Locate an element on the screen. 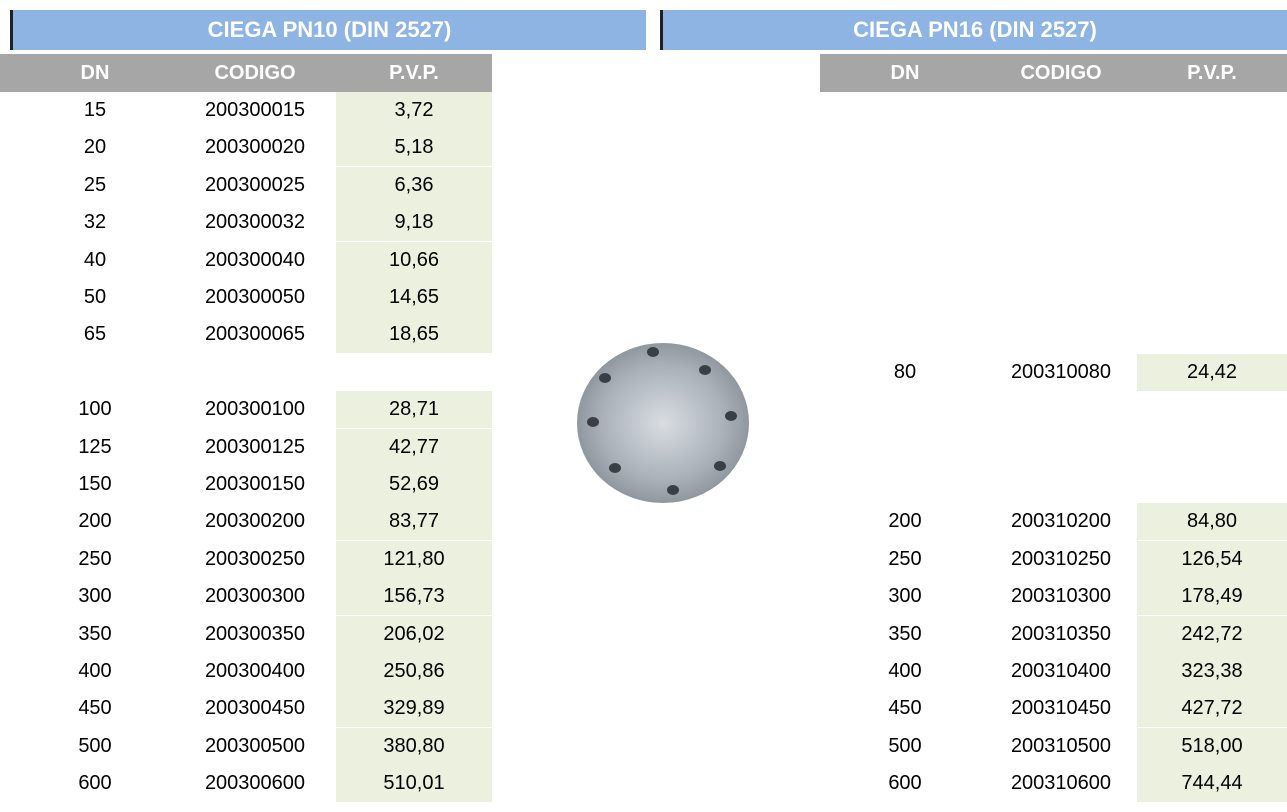 This screenshot has height=812, width=1287. price-cell: 242,72 is located at coordinates (1212, 634).